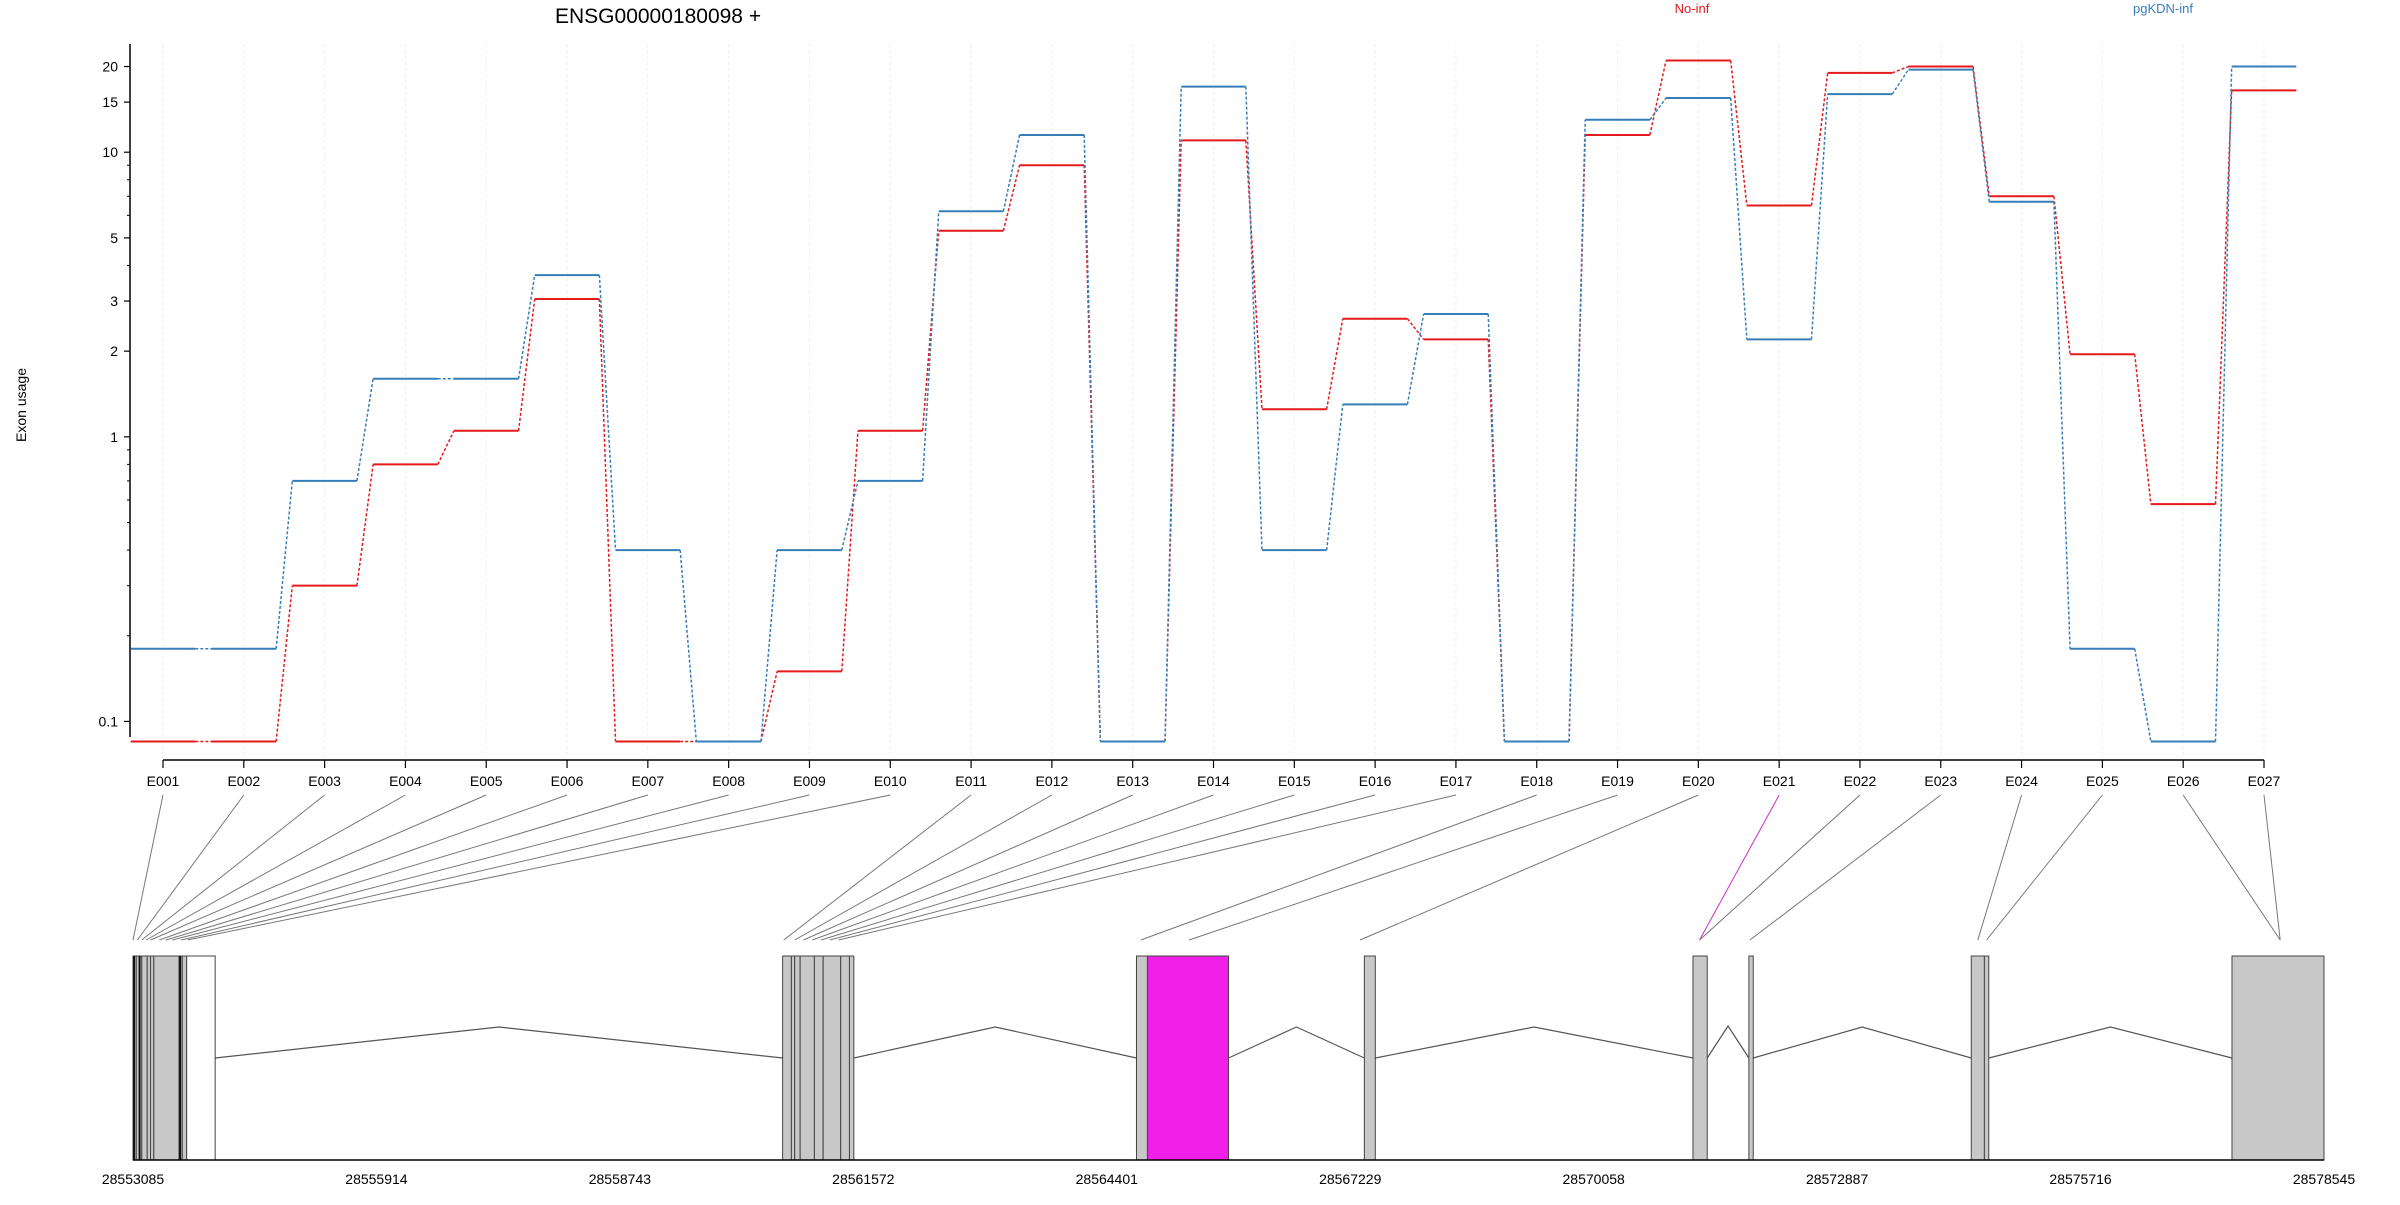  Describe the element at coordinates (1456, 781) in the screenshot. I see `x-tick-label-e017: E017` at that location.